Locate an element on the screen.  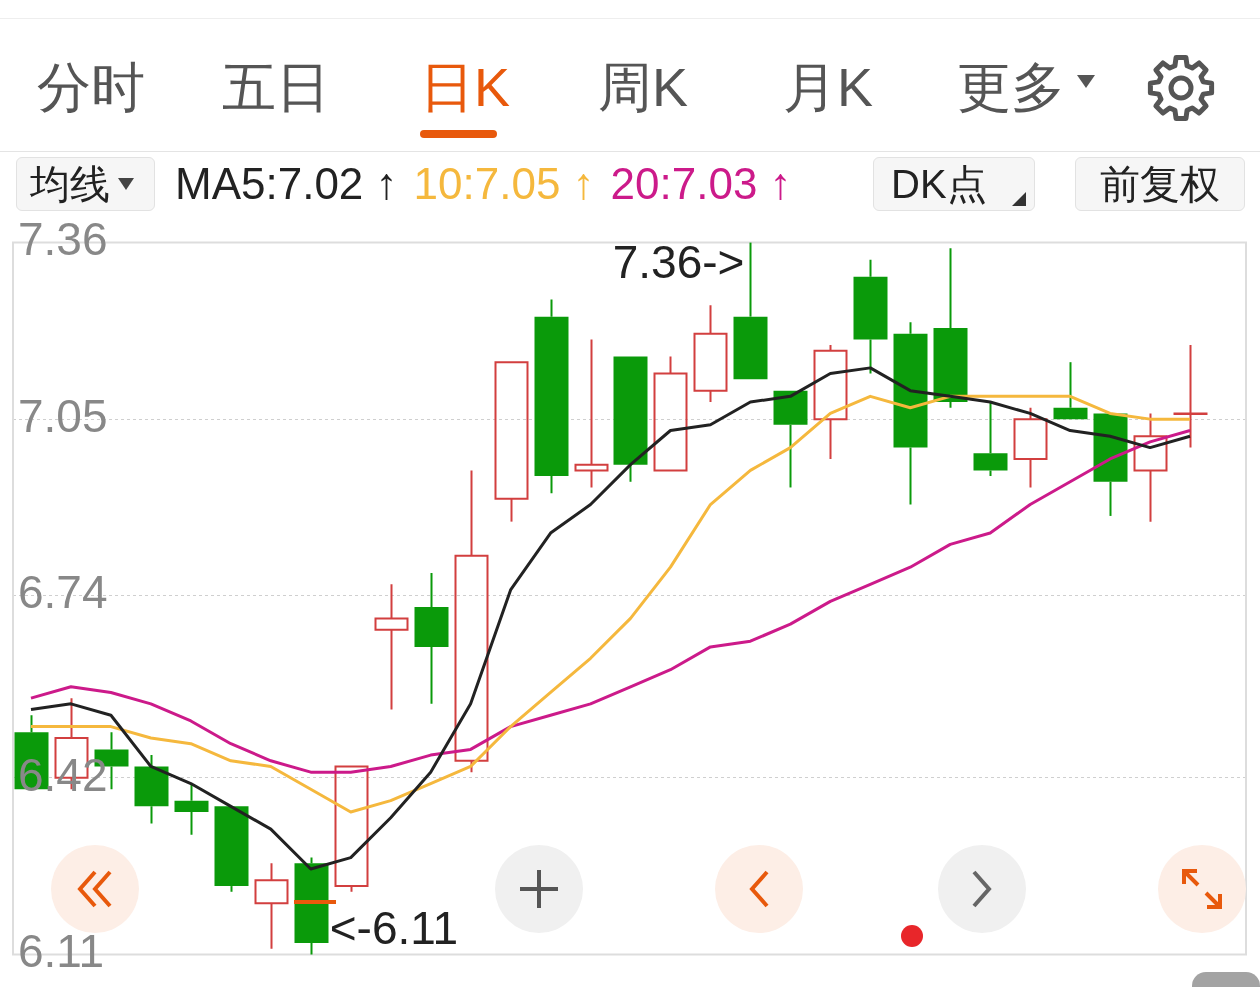
tab-label: 分时 is located at coordinates (91, 87).